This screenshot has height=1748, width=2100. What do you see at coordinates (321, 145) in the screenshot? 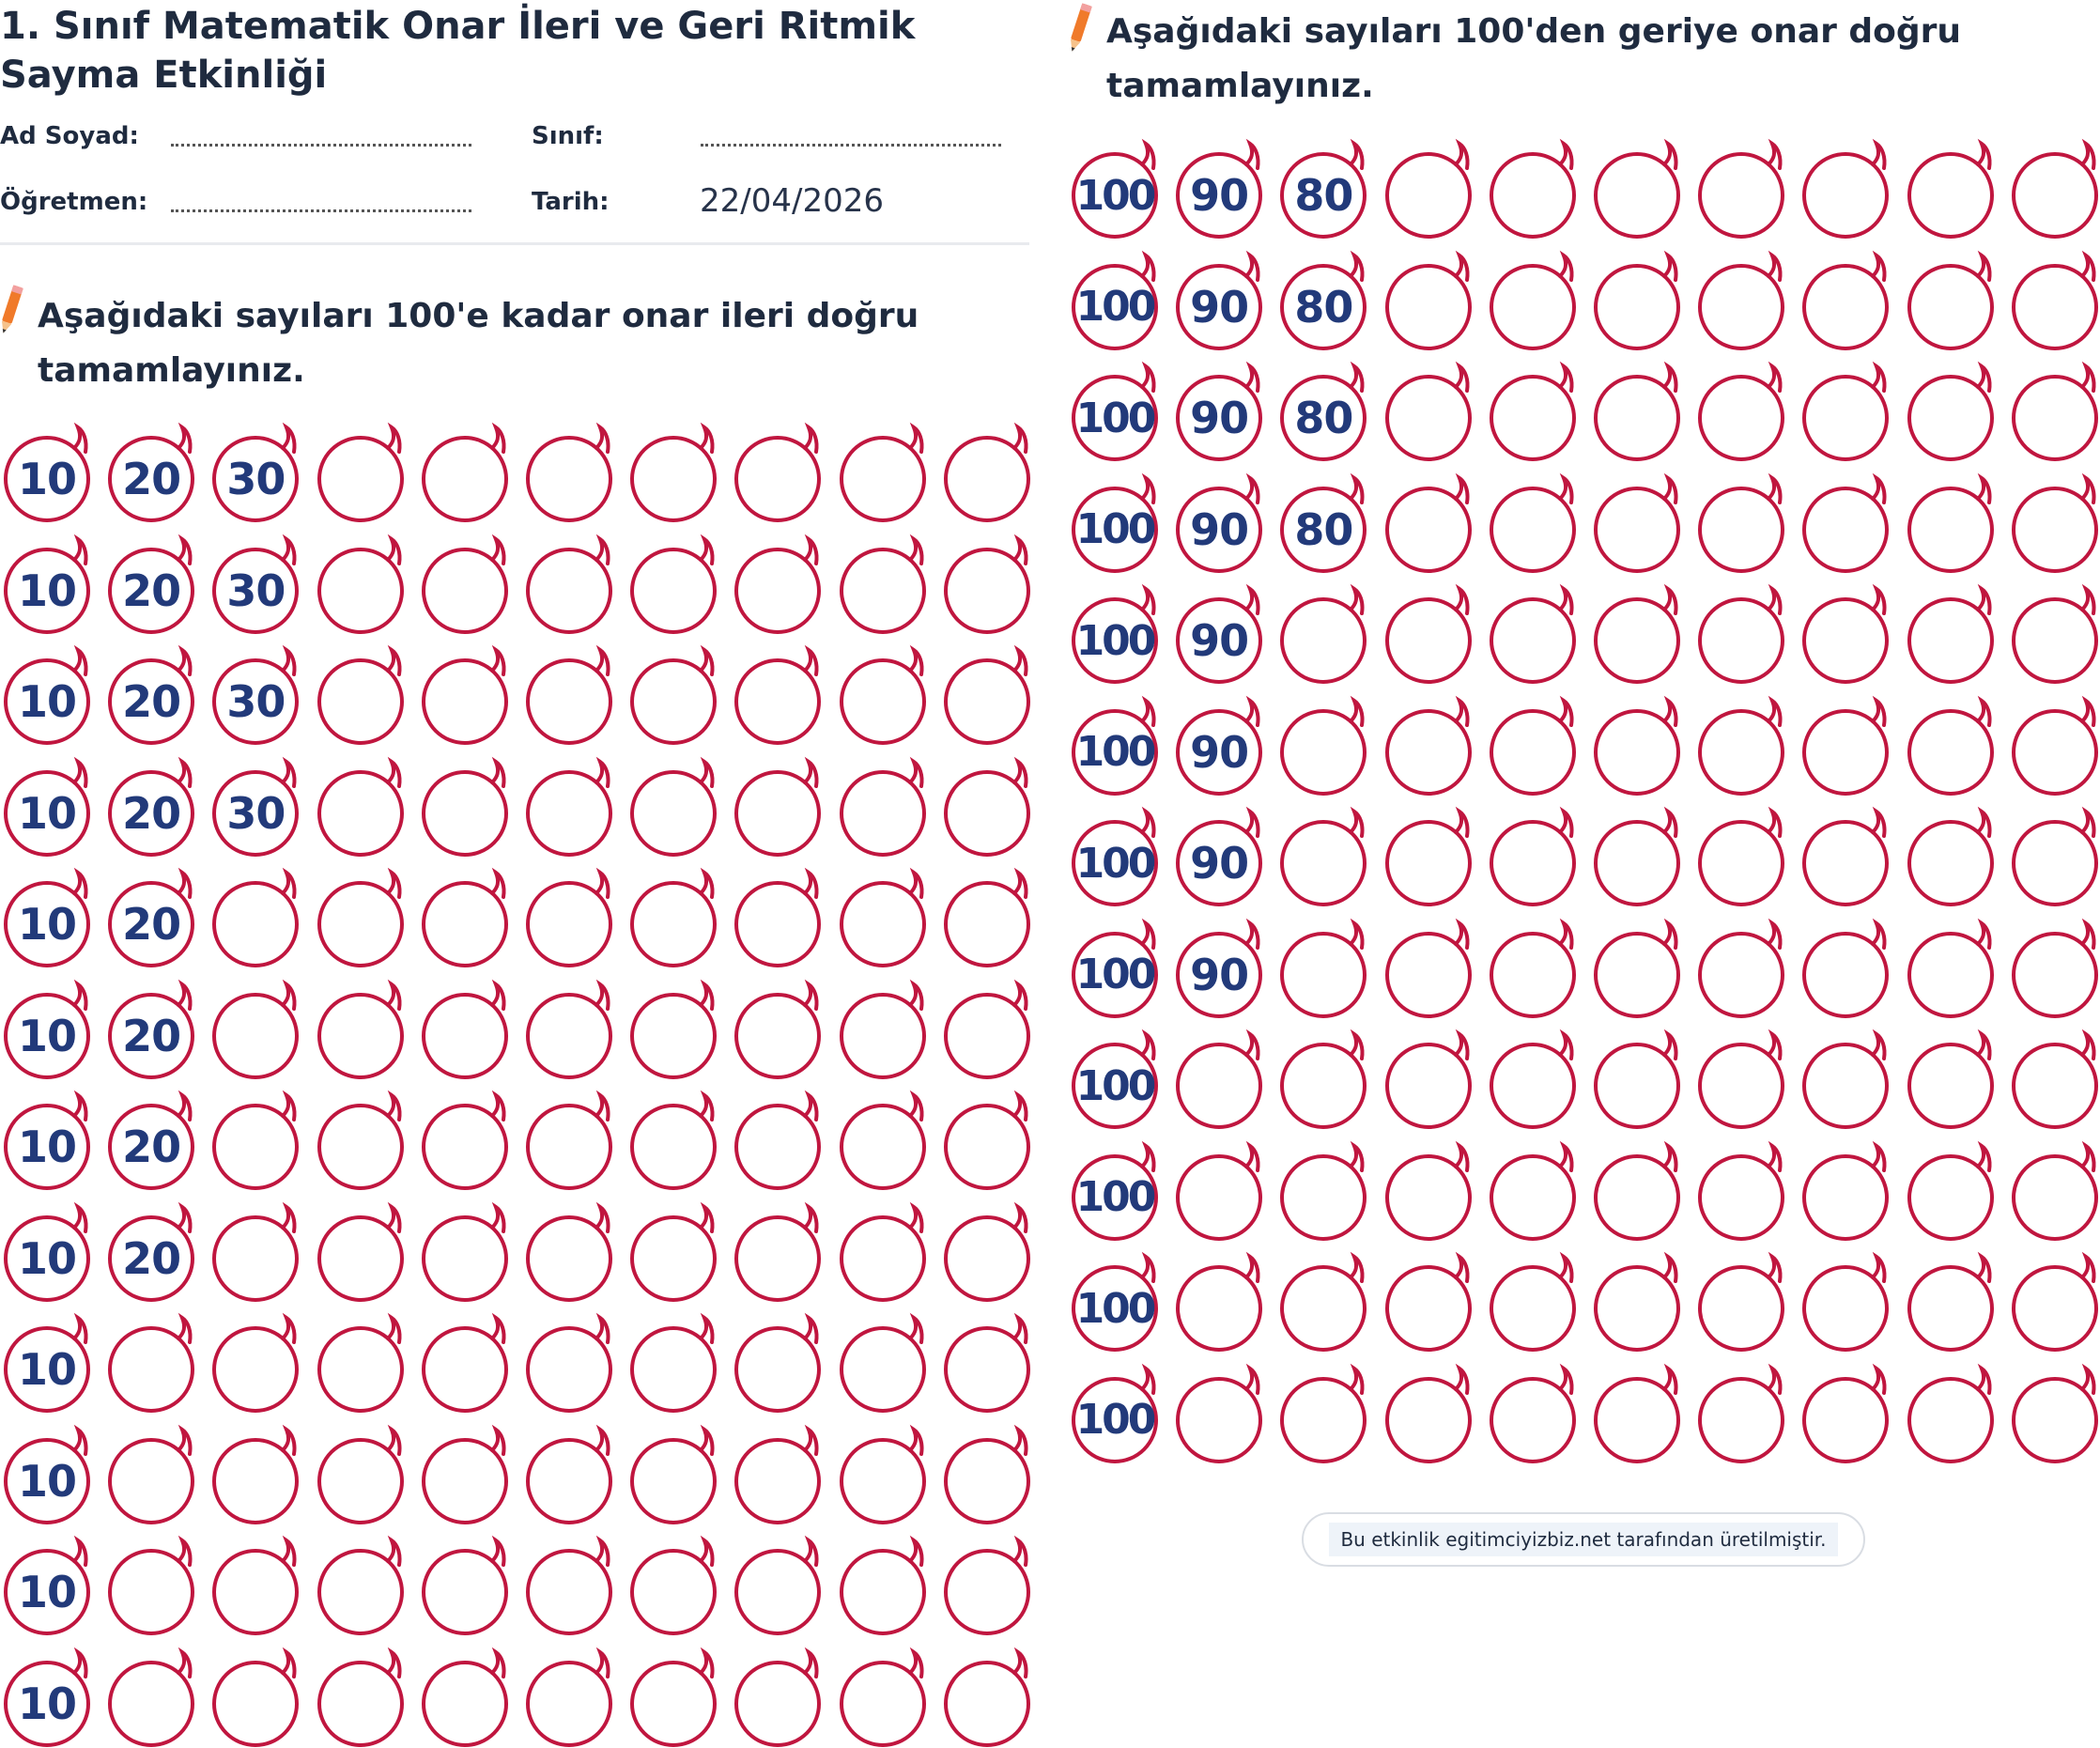
I see `name-field` at bounding box center [321, 145].